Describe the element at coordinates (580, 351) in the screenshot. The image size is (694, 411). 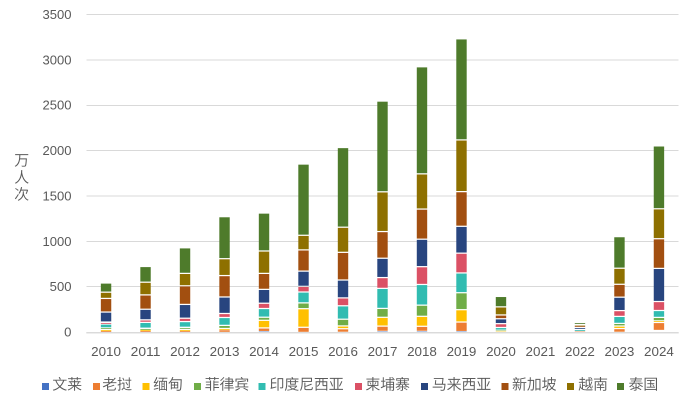
I see `svg-text: 2022` at that location.